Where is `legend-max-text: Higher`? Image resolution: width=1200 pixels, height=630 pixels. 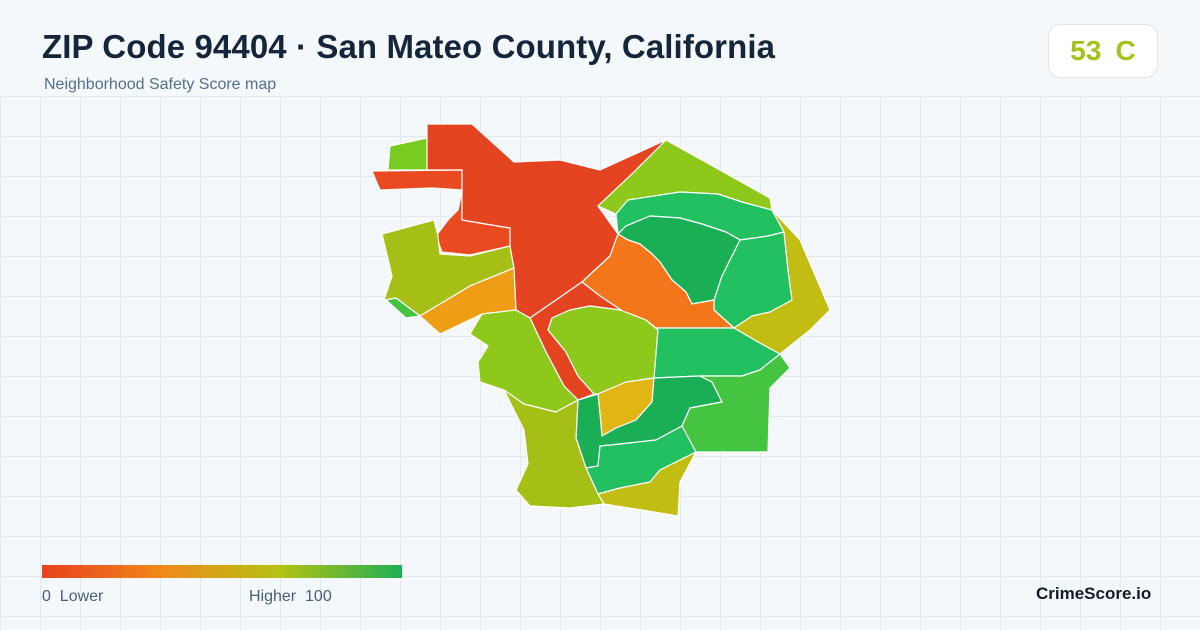
legend-max-text: Higher is located at coordinates (273, 596).